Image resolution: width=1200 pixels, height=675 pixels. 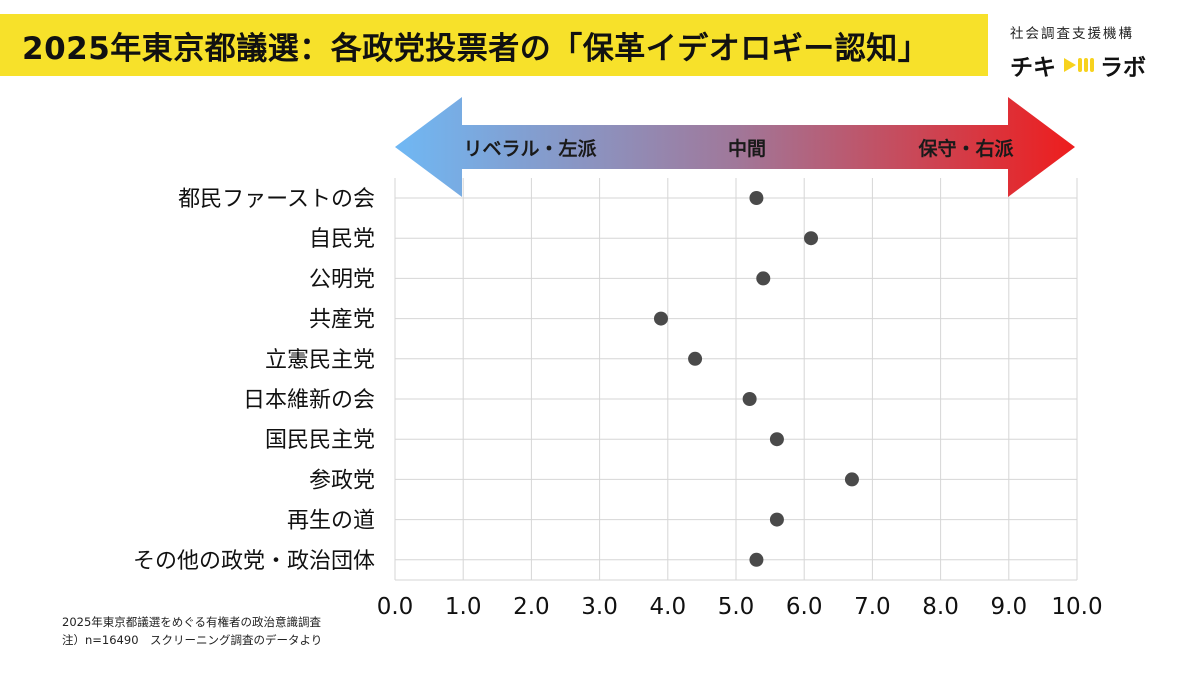 What do you see at coordinates (872, 607) in the screenshot?
I see `x-tick-label: 7.0` at bounding box center [872, 607].